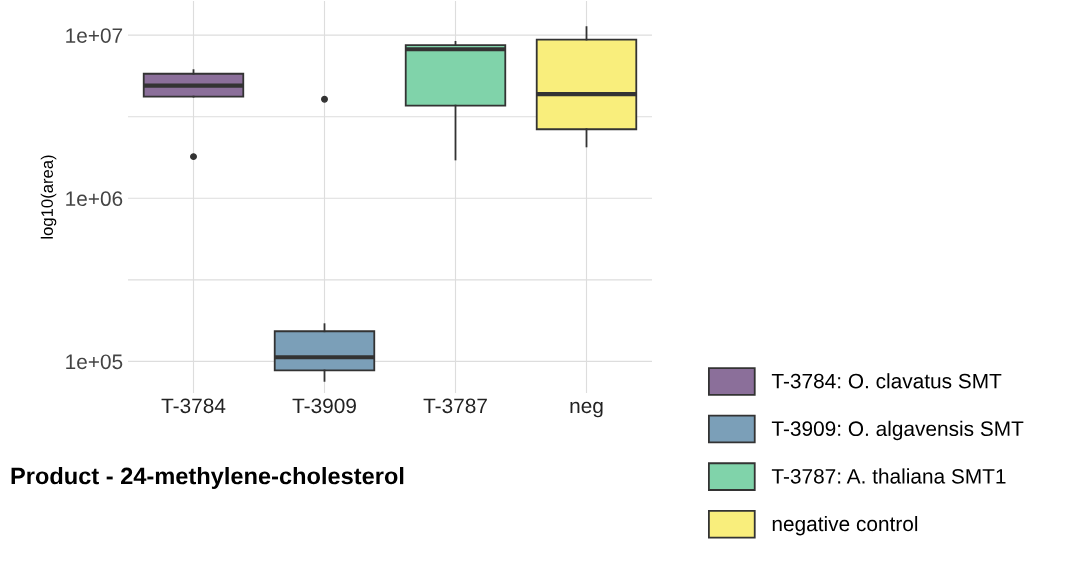 The image size is (1070, 562). I want to click on x-tick-label: T-3909, so click(324, 406).